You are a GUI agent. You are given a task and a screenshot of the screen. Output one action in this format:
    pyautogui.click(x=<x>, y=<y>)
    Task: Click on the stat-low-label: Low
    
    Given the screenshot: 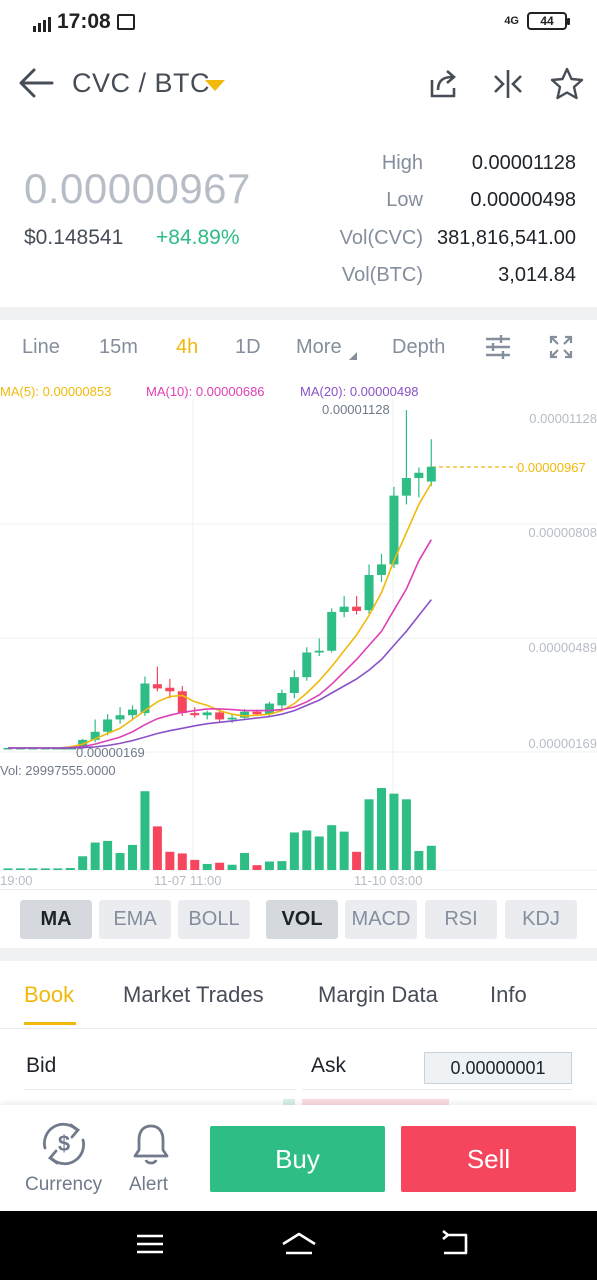 What is the action you would take?
    pyautogui.click(x=404, y=200)
    